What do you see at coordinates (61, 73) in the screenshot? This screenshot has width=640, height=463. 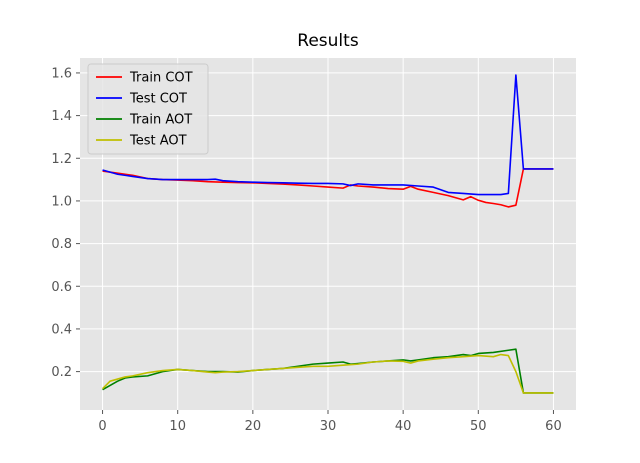 I see `y-tick-label: 1.6` at bounding box center [61, 73].